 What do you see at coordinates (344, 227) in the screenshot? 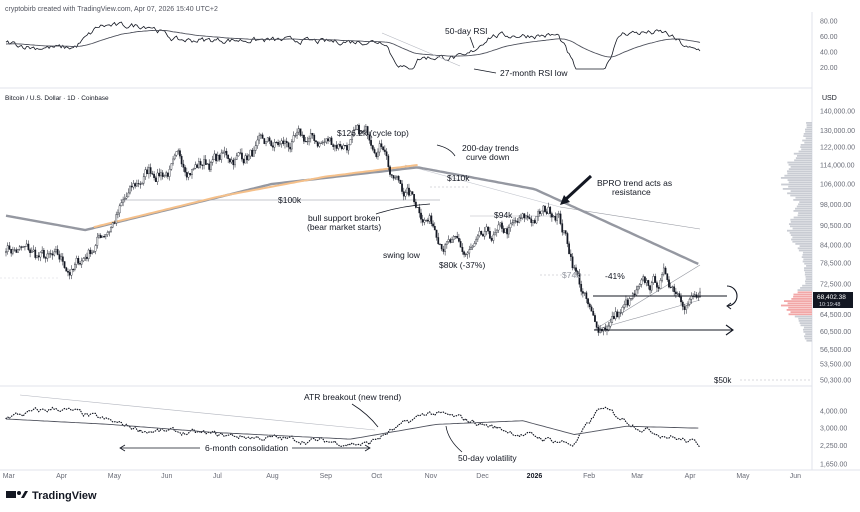
I see `label-support-2: (bear market starts)` at bounding box center [344, 227].